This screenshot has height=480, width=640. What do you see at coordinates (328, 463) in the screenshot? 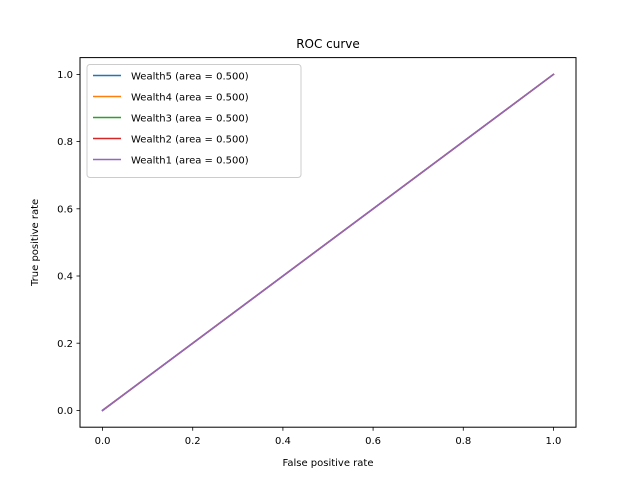
I see `x-axis-label: False positive rate` at bounding box center [328, 463].